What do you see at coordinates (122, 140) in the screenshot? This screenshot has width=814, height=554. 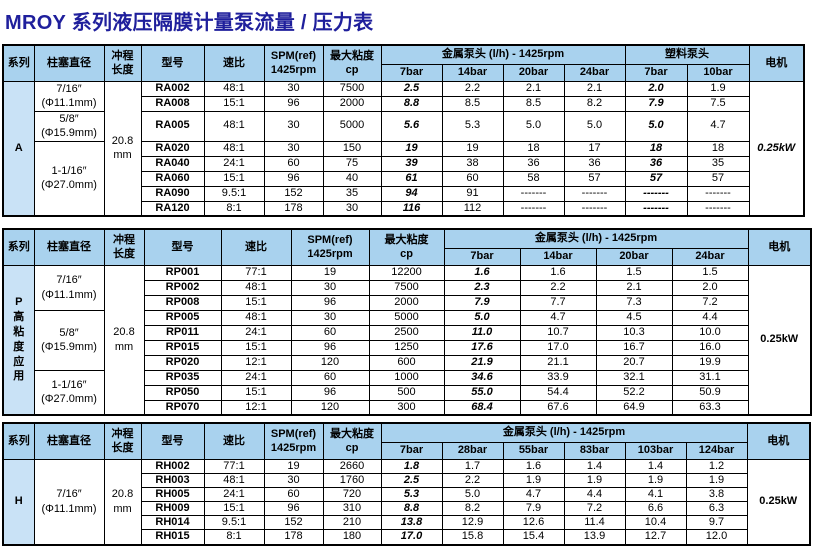 I see `text-line: 20.8` at bounding box center [122, 140].